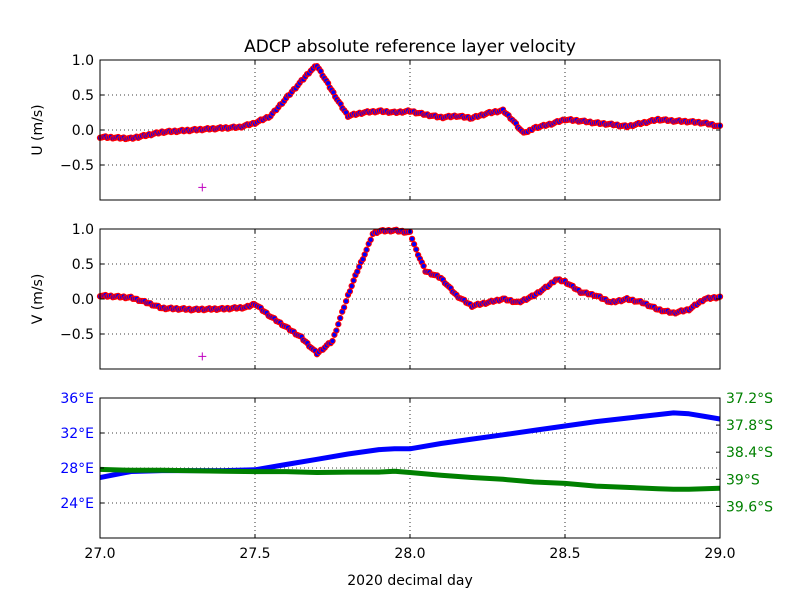  Describe the element at coordinates (409, 554) in the screenshot. I see `x-tick-label: 28.0` at that location.